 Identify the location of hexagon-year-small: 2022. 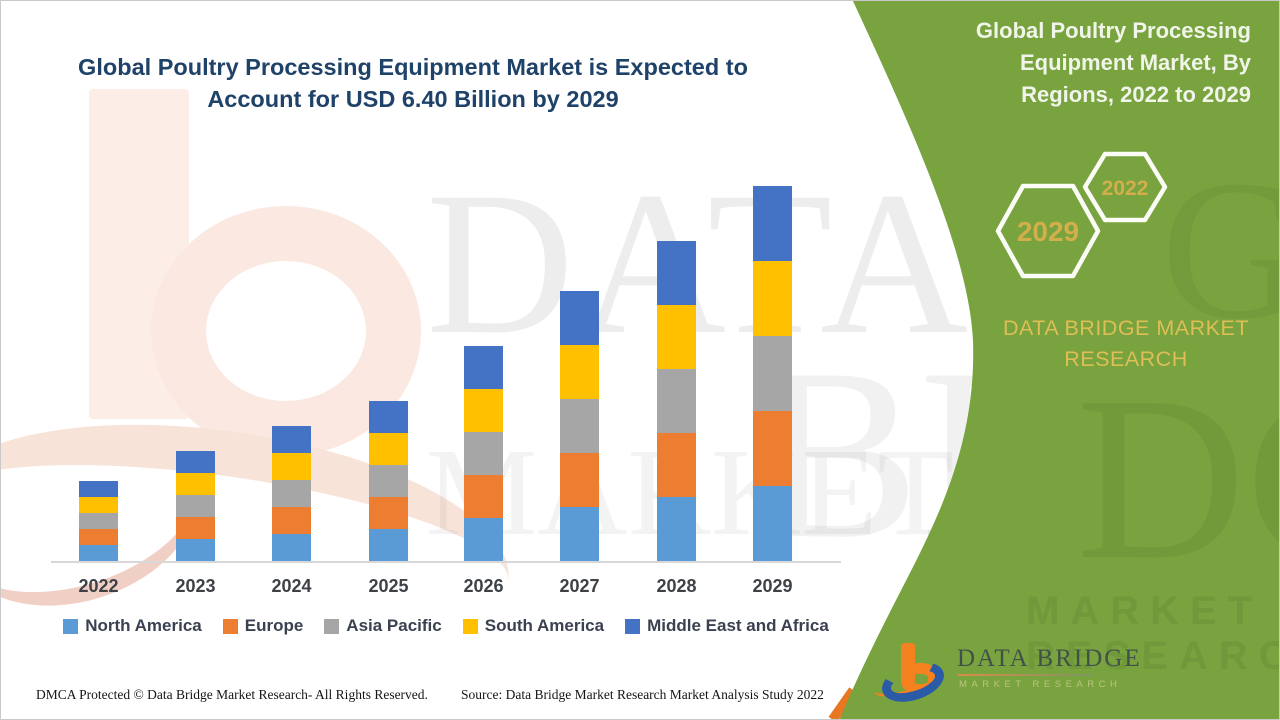
(1125, 188).